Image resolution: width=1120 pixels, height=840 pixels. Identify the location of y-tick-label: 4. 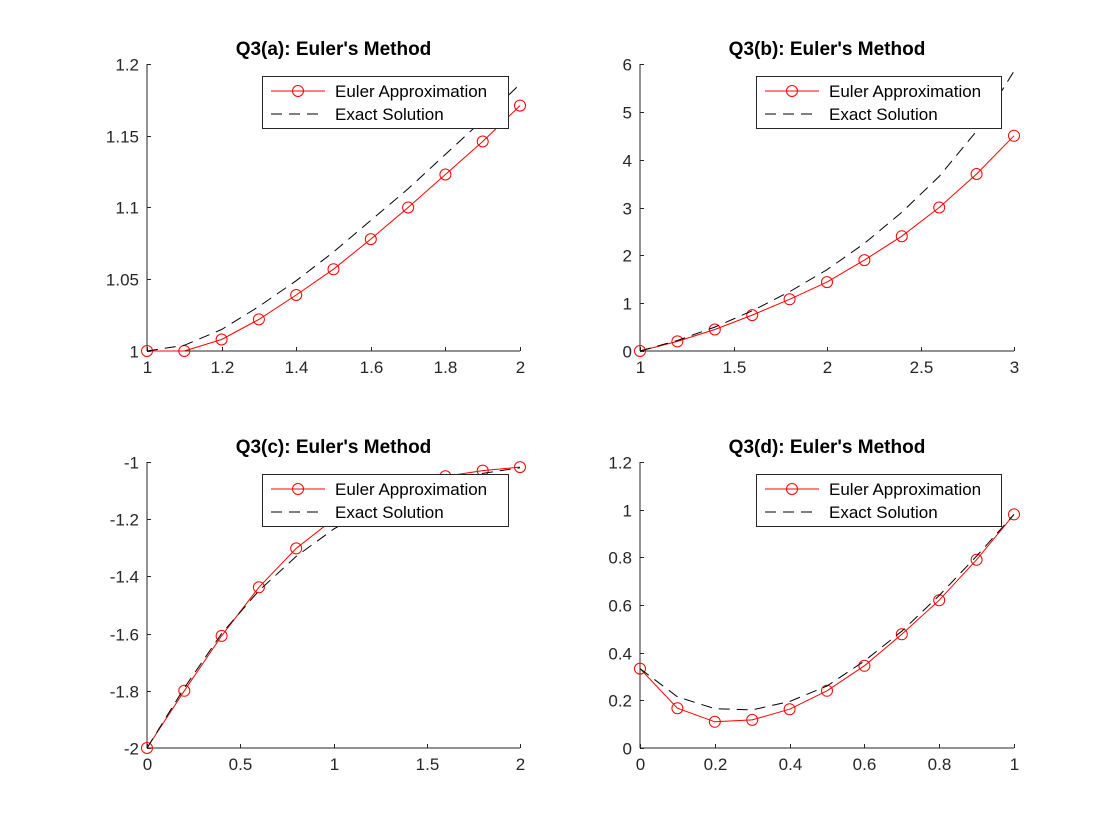
(627, 161).